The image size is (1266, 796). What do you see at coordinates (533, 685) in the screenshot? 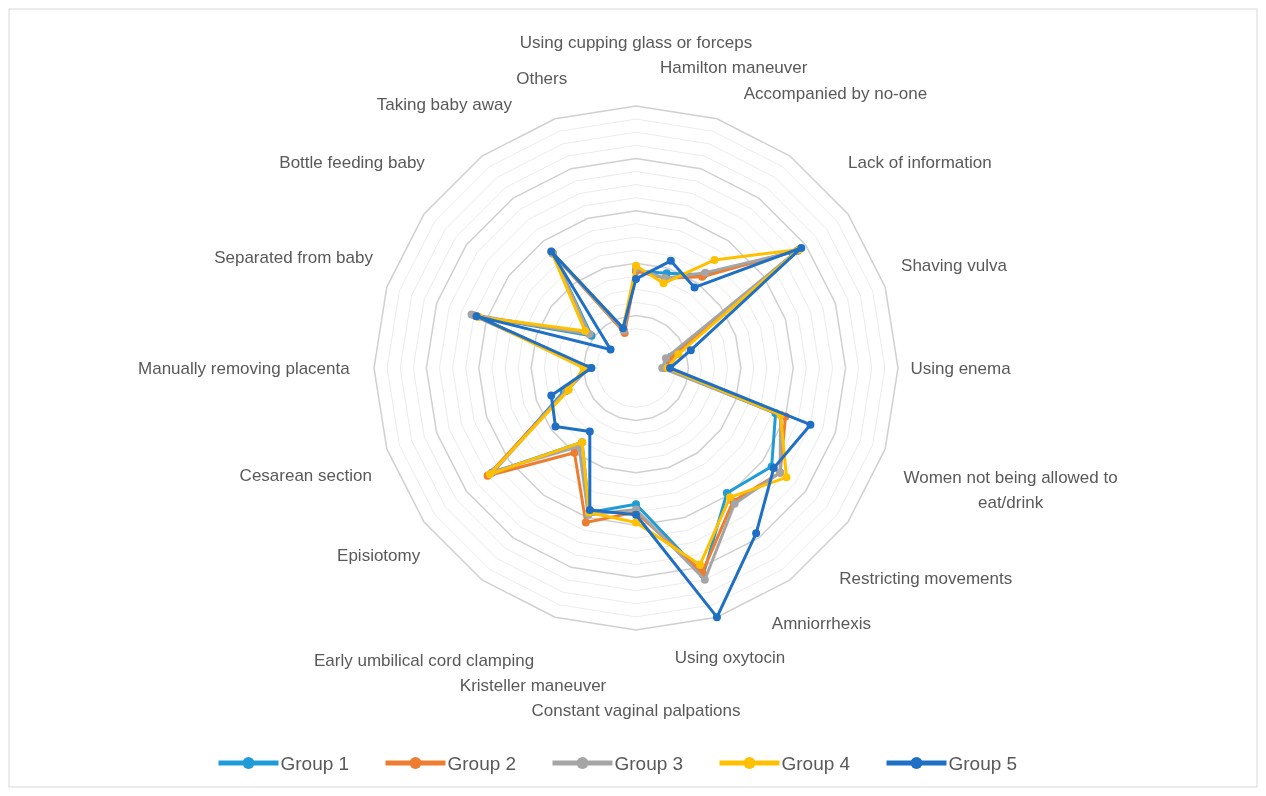
I see `spoke-label: Kristeller maneuver` at bounding box center [533, 685].